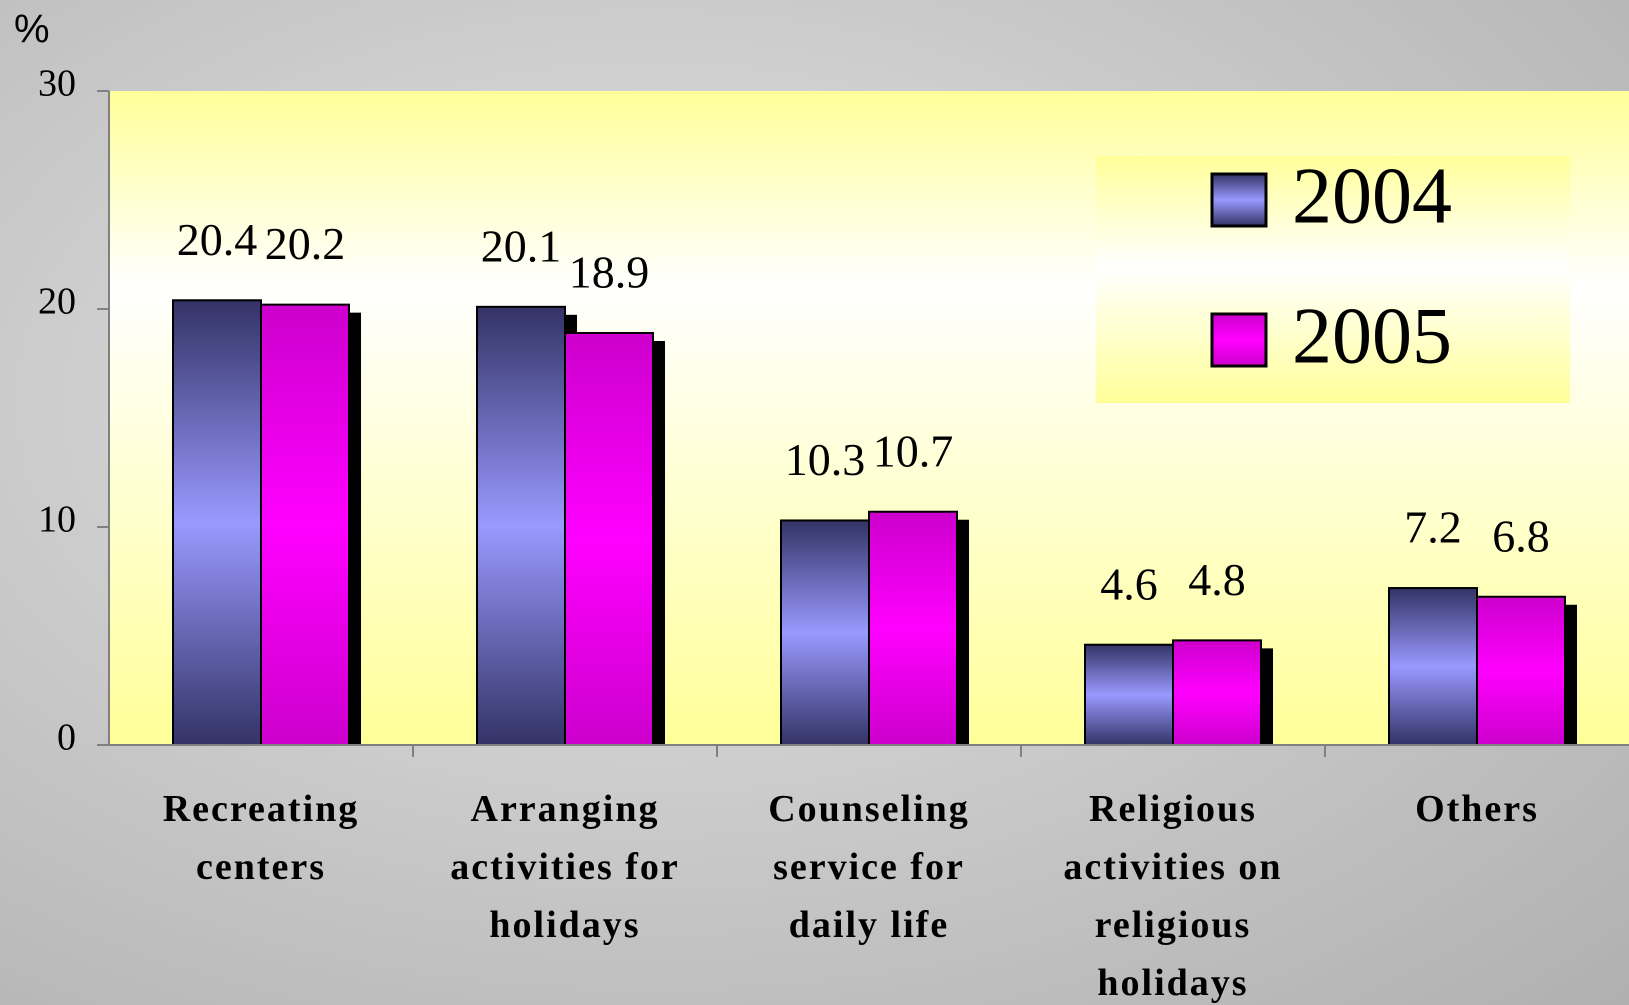 The width and height of the screenshot is (1629, 1005). What do you see at coordinates (609, 272) in the screenshot?
I see `value-label: 18.9` at bounding box center [609, 272].